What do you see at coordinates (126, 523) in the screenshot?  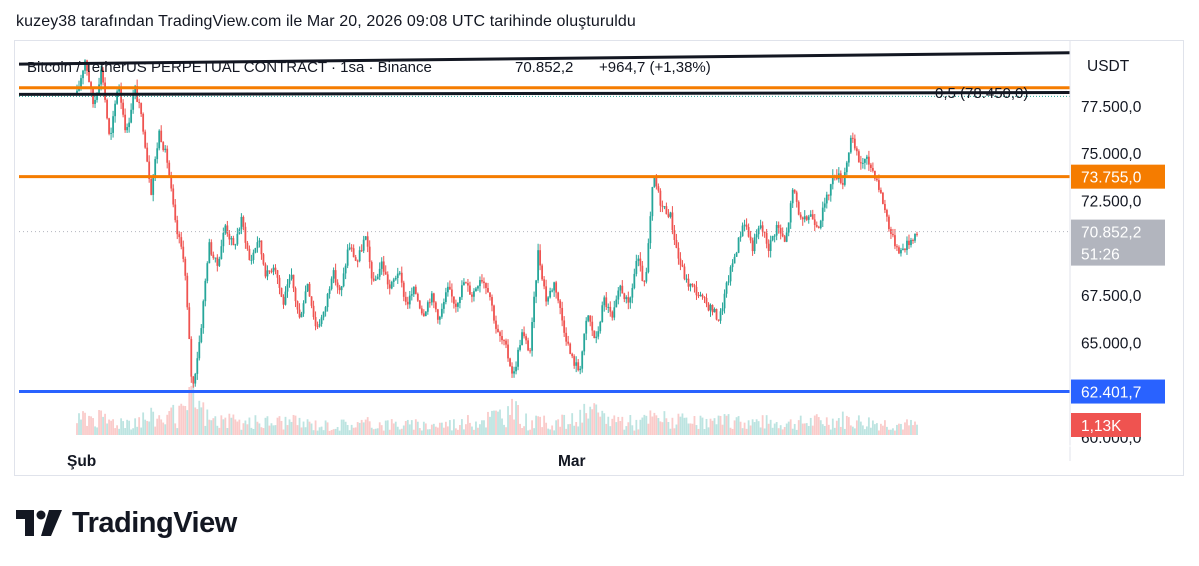 I see `tradingview-brand: TradingView` at bounding box center [126, 523].